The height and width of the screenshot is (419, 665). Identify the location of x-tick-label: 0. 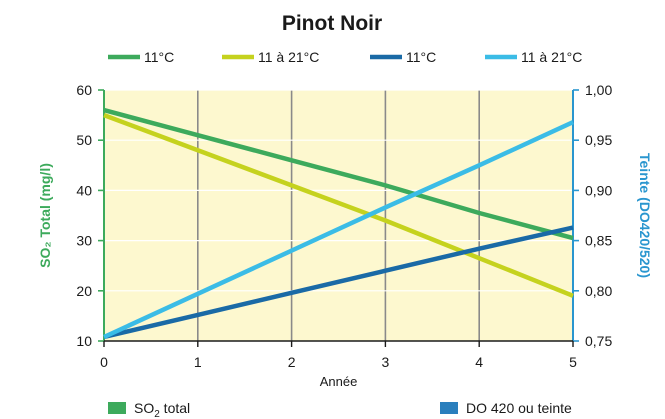
(104, 362).